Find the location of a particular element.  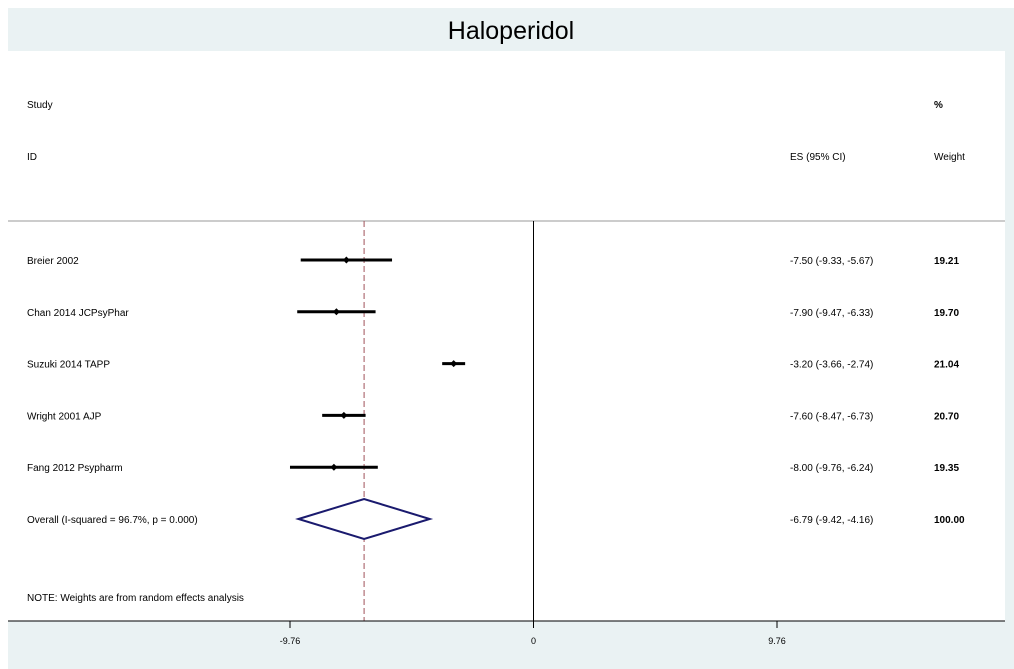

es-ci-label: -3.20 (-3.66, -2.74) is located at coordinates (831, 365).